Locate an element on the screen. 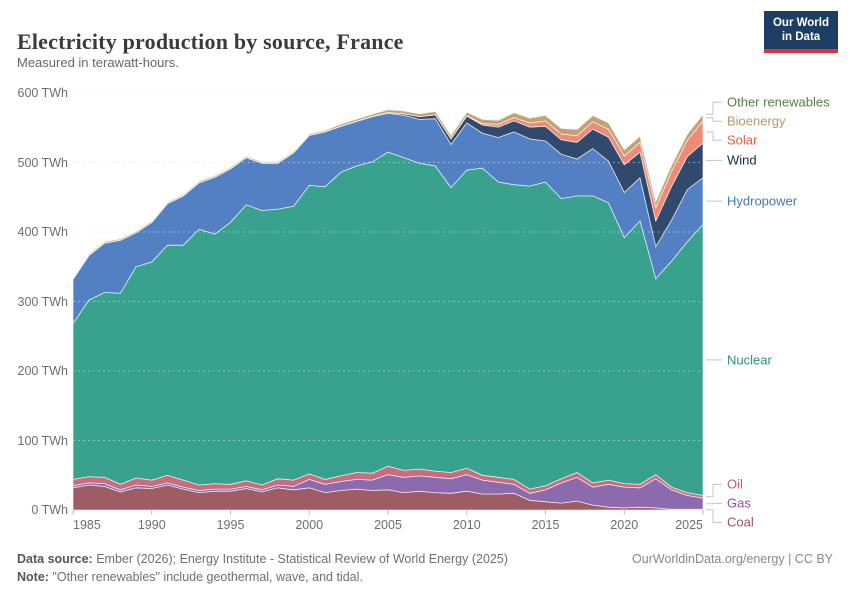  legend-label-solar: Solar is located at coordinates (742, 140).